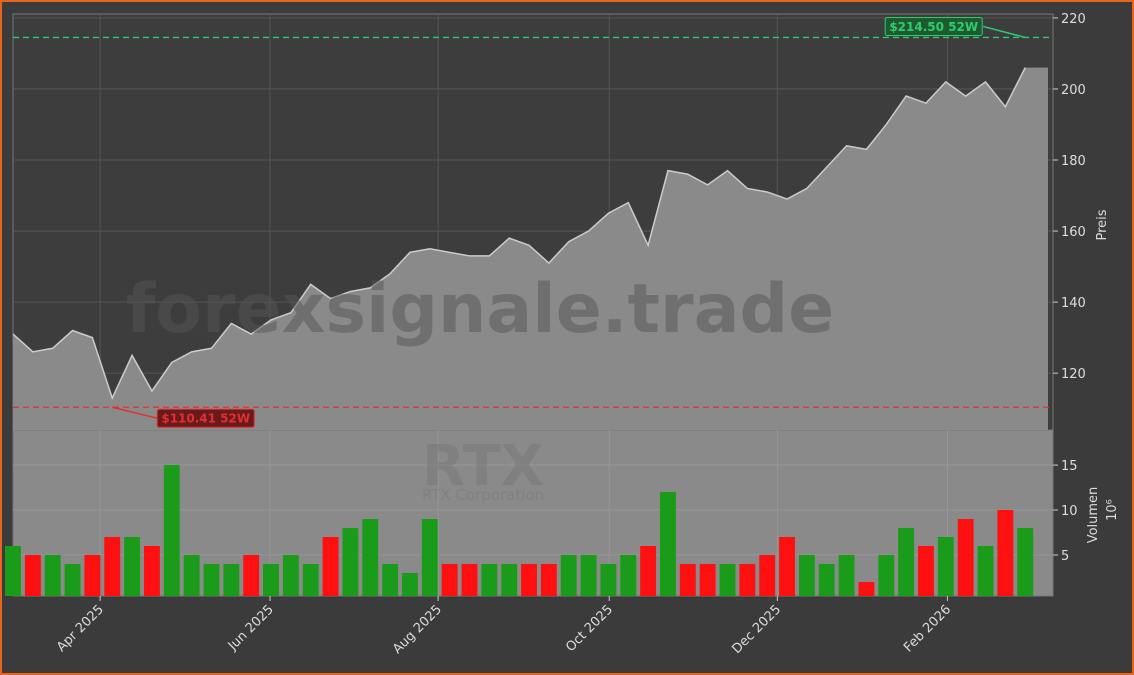 The width and height of the screenshot is (1134, 675). I want to click on y-tick-label: 200, so click(1073, 90).